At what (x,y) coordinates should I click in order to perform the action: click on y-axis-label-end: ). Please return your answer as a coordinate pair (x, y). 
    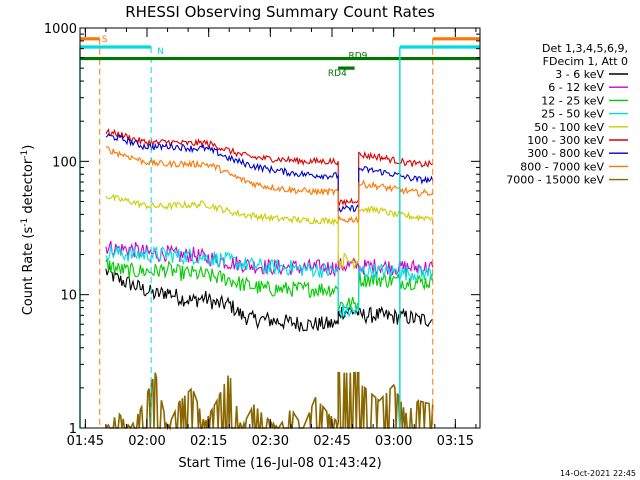
    Looking at the image, I should click on (28, 147).